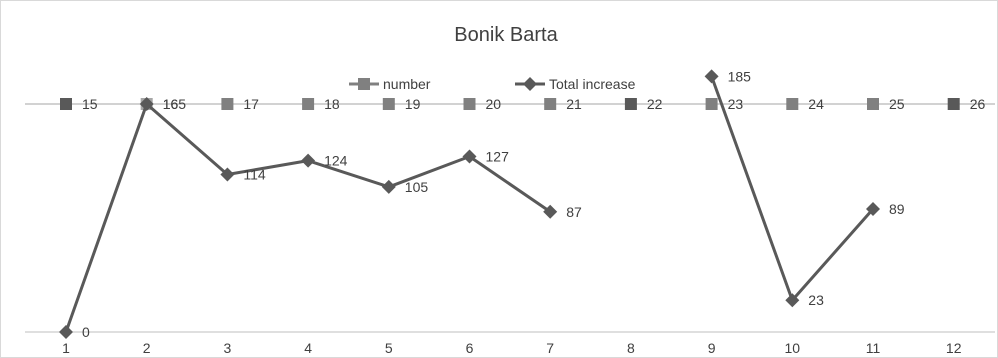 The height and width of the screenshot is (358, 998). Describe the element at coordinates (90, 104) in the screenshot. I see `number-data-label: 15` at that location.